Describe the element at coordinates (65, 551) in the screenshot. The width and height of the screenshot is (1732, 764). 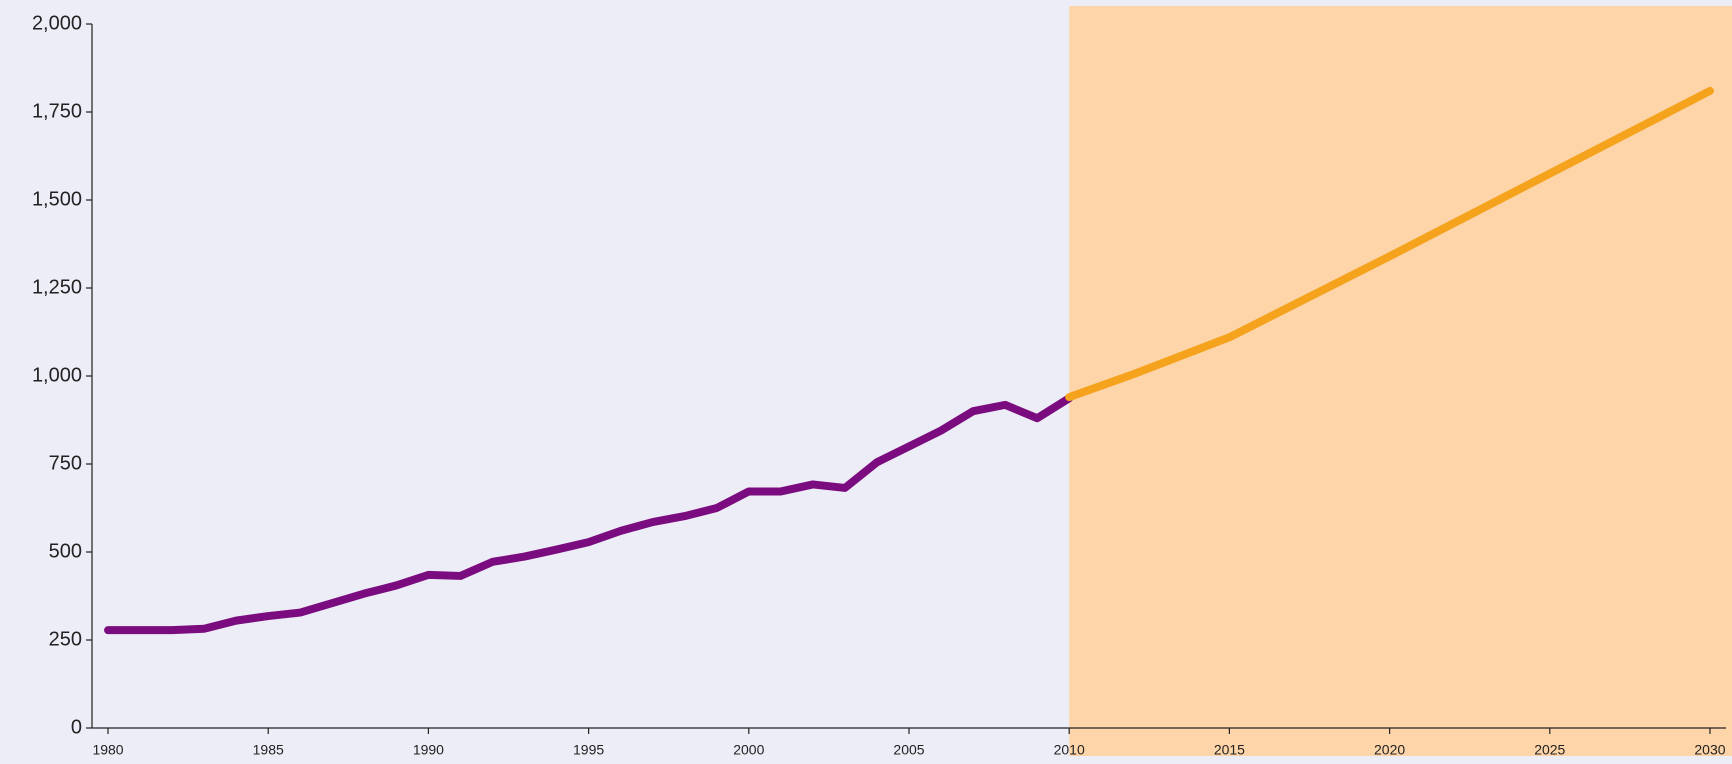
I see `y-tick-label: 500` at that location.